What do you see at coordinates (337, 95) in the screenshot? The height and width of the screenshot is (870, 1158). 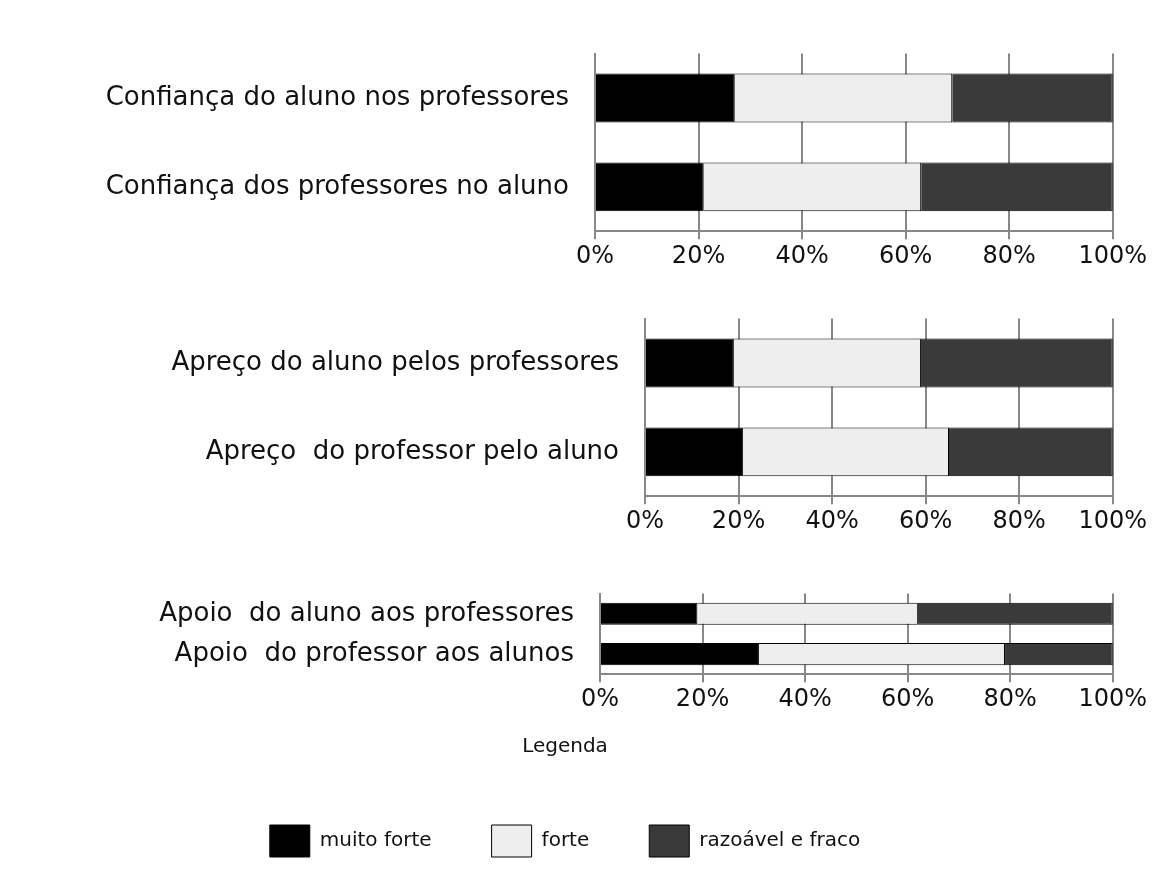 I see `y-tick-label: Confiança do aluno nos professores` at bounding box center [337, 95].